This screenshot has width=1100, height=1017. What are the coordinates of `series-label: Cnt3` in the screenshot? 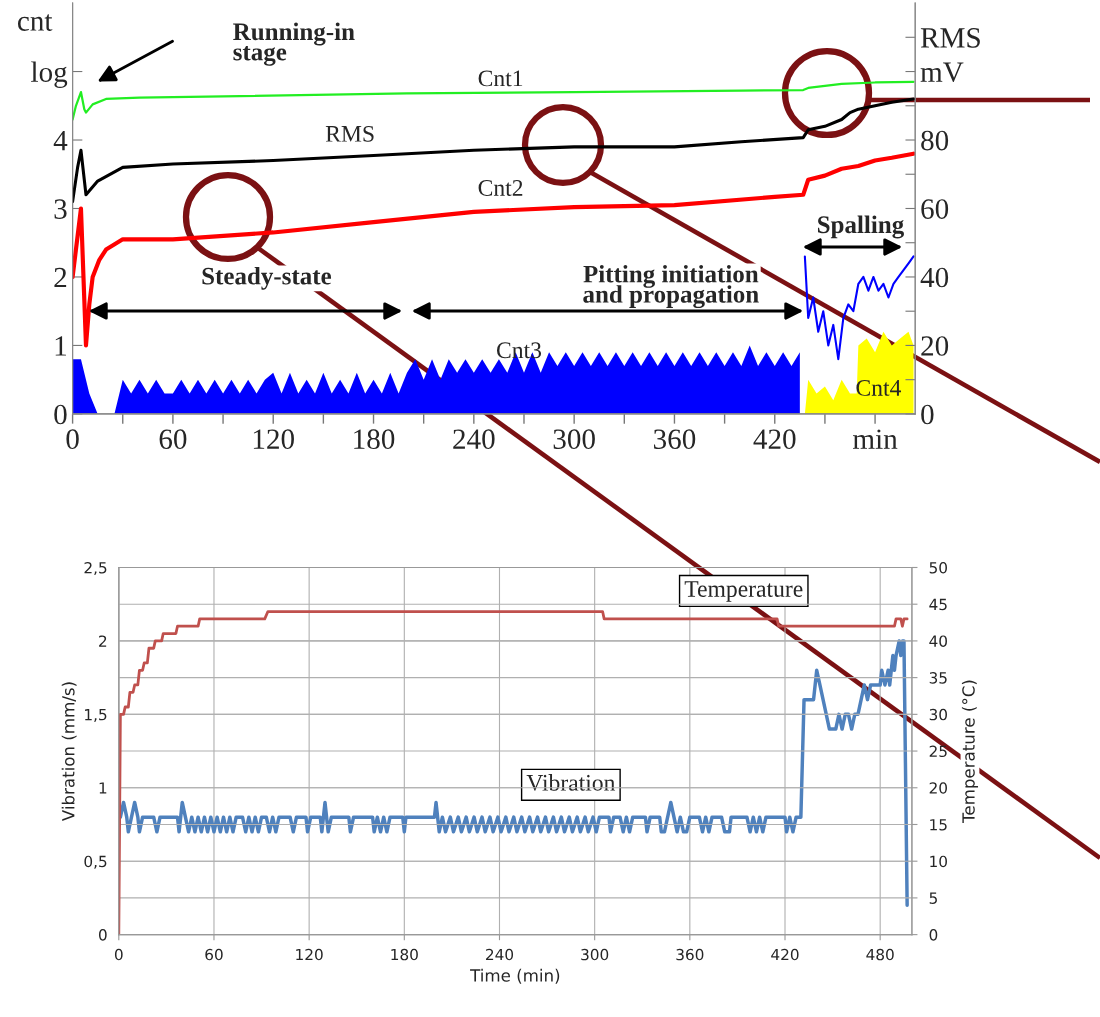 It's located at (519, 350).